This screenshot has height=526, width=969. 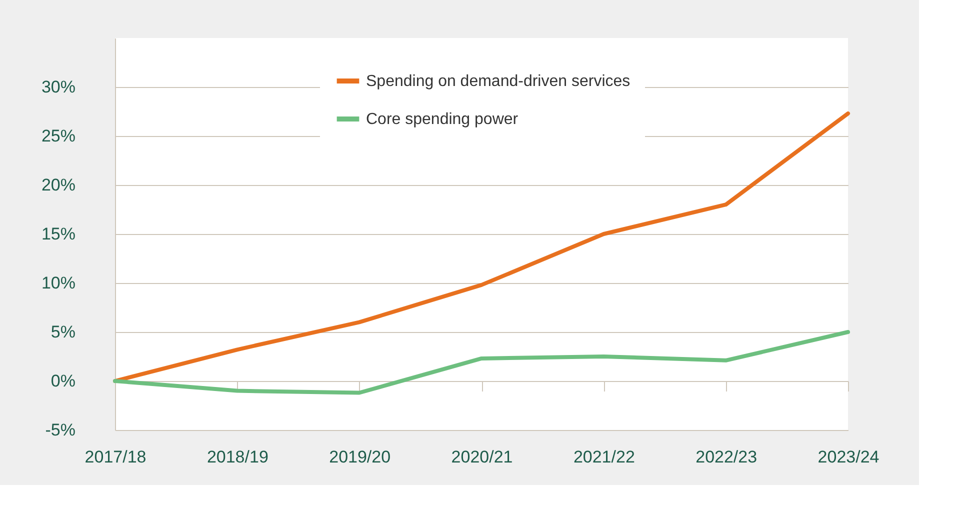 I want to click on y-tick-label: 30%, so click(x=58, y=87).